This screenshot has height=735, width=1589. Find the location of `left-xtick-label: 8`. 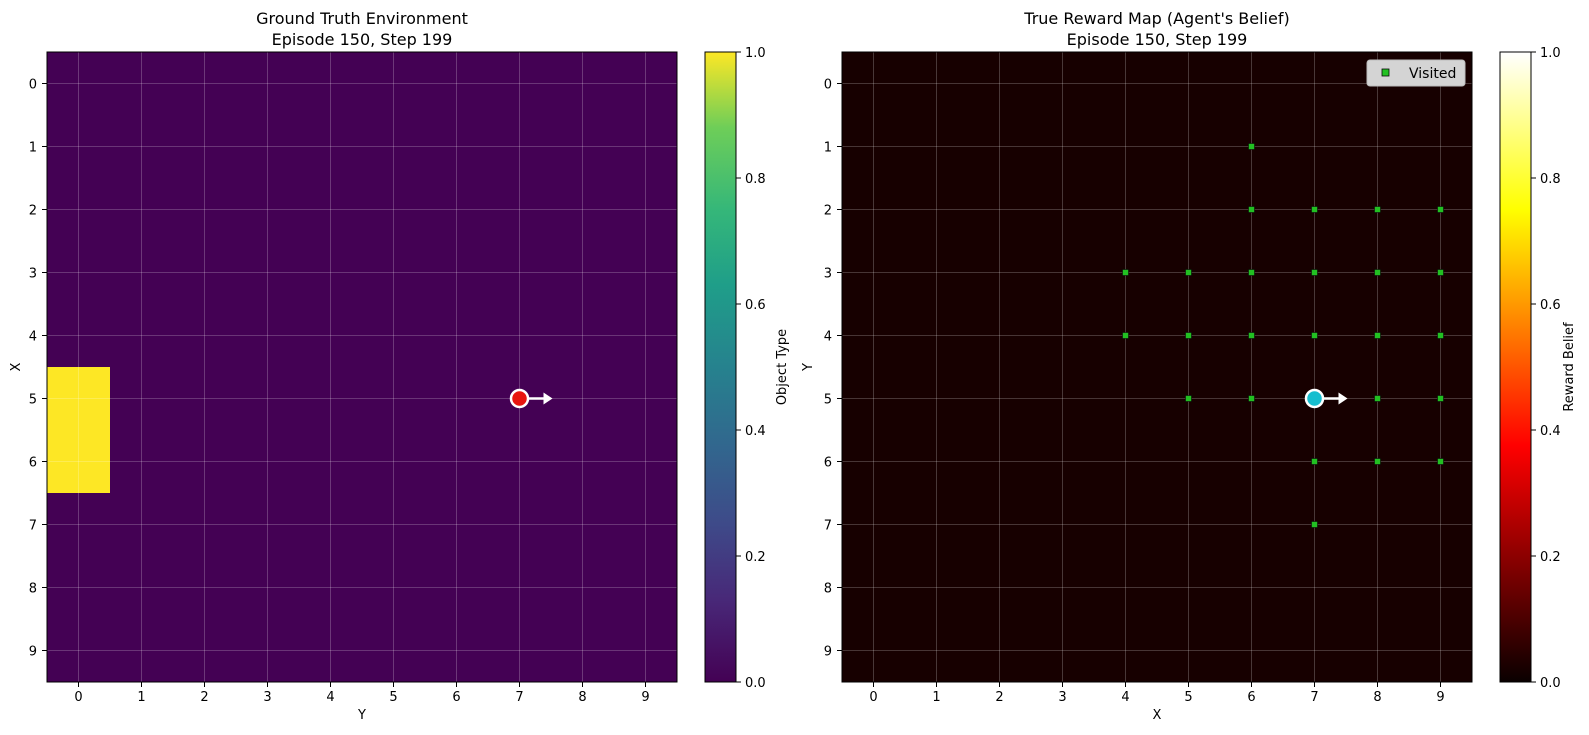

left-xtick-label: 8 is located at coordinates (582, 697).